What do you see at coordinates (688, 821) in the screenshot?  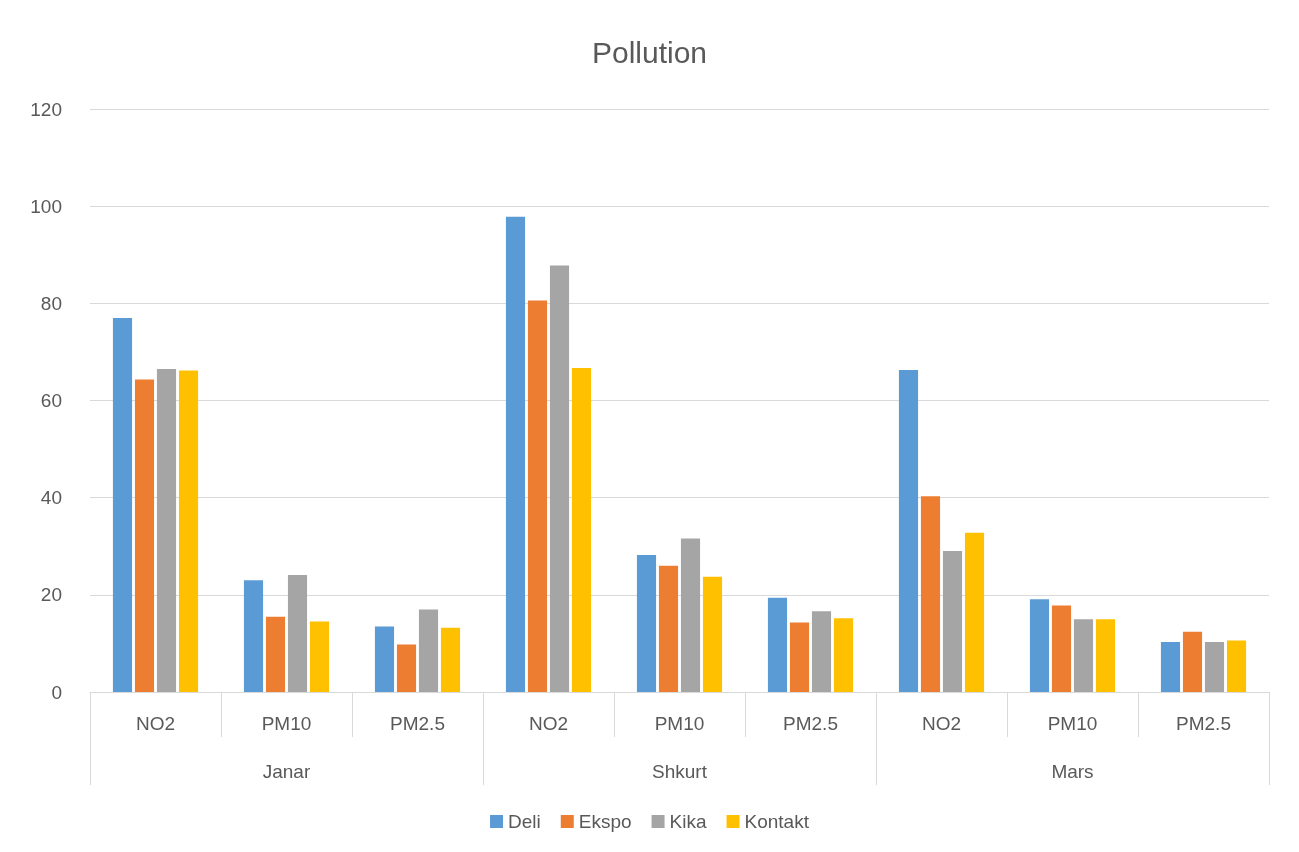 I see `legend-label: Kika` at bounding box center [688, 821].